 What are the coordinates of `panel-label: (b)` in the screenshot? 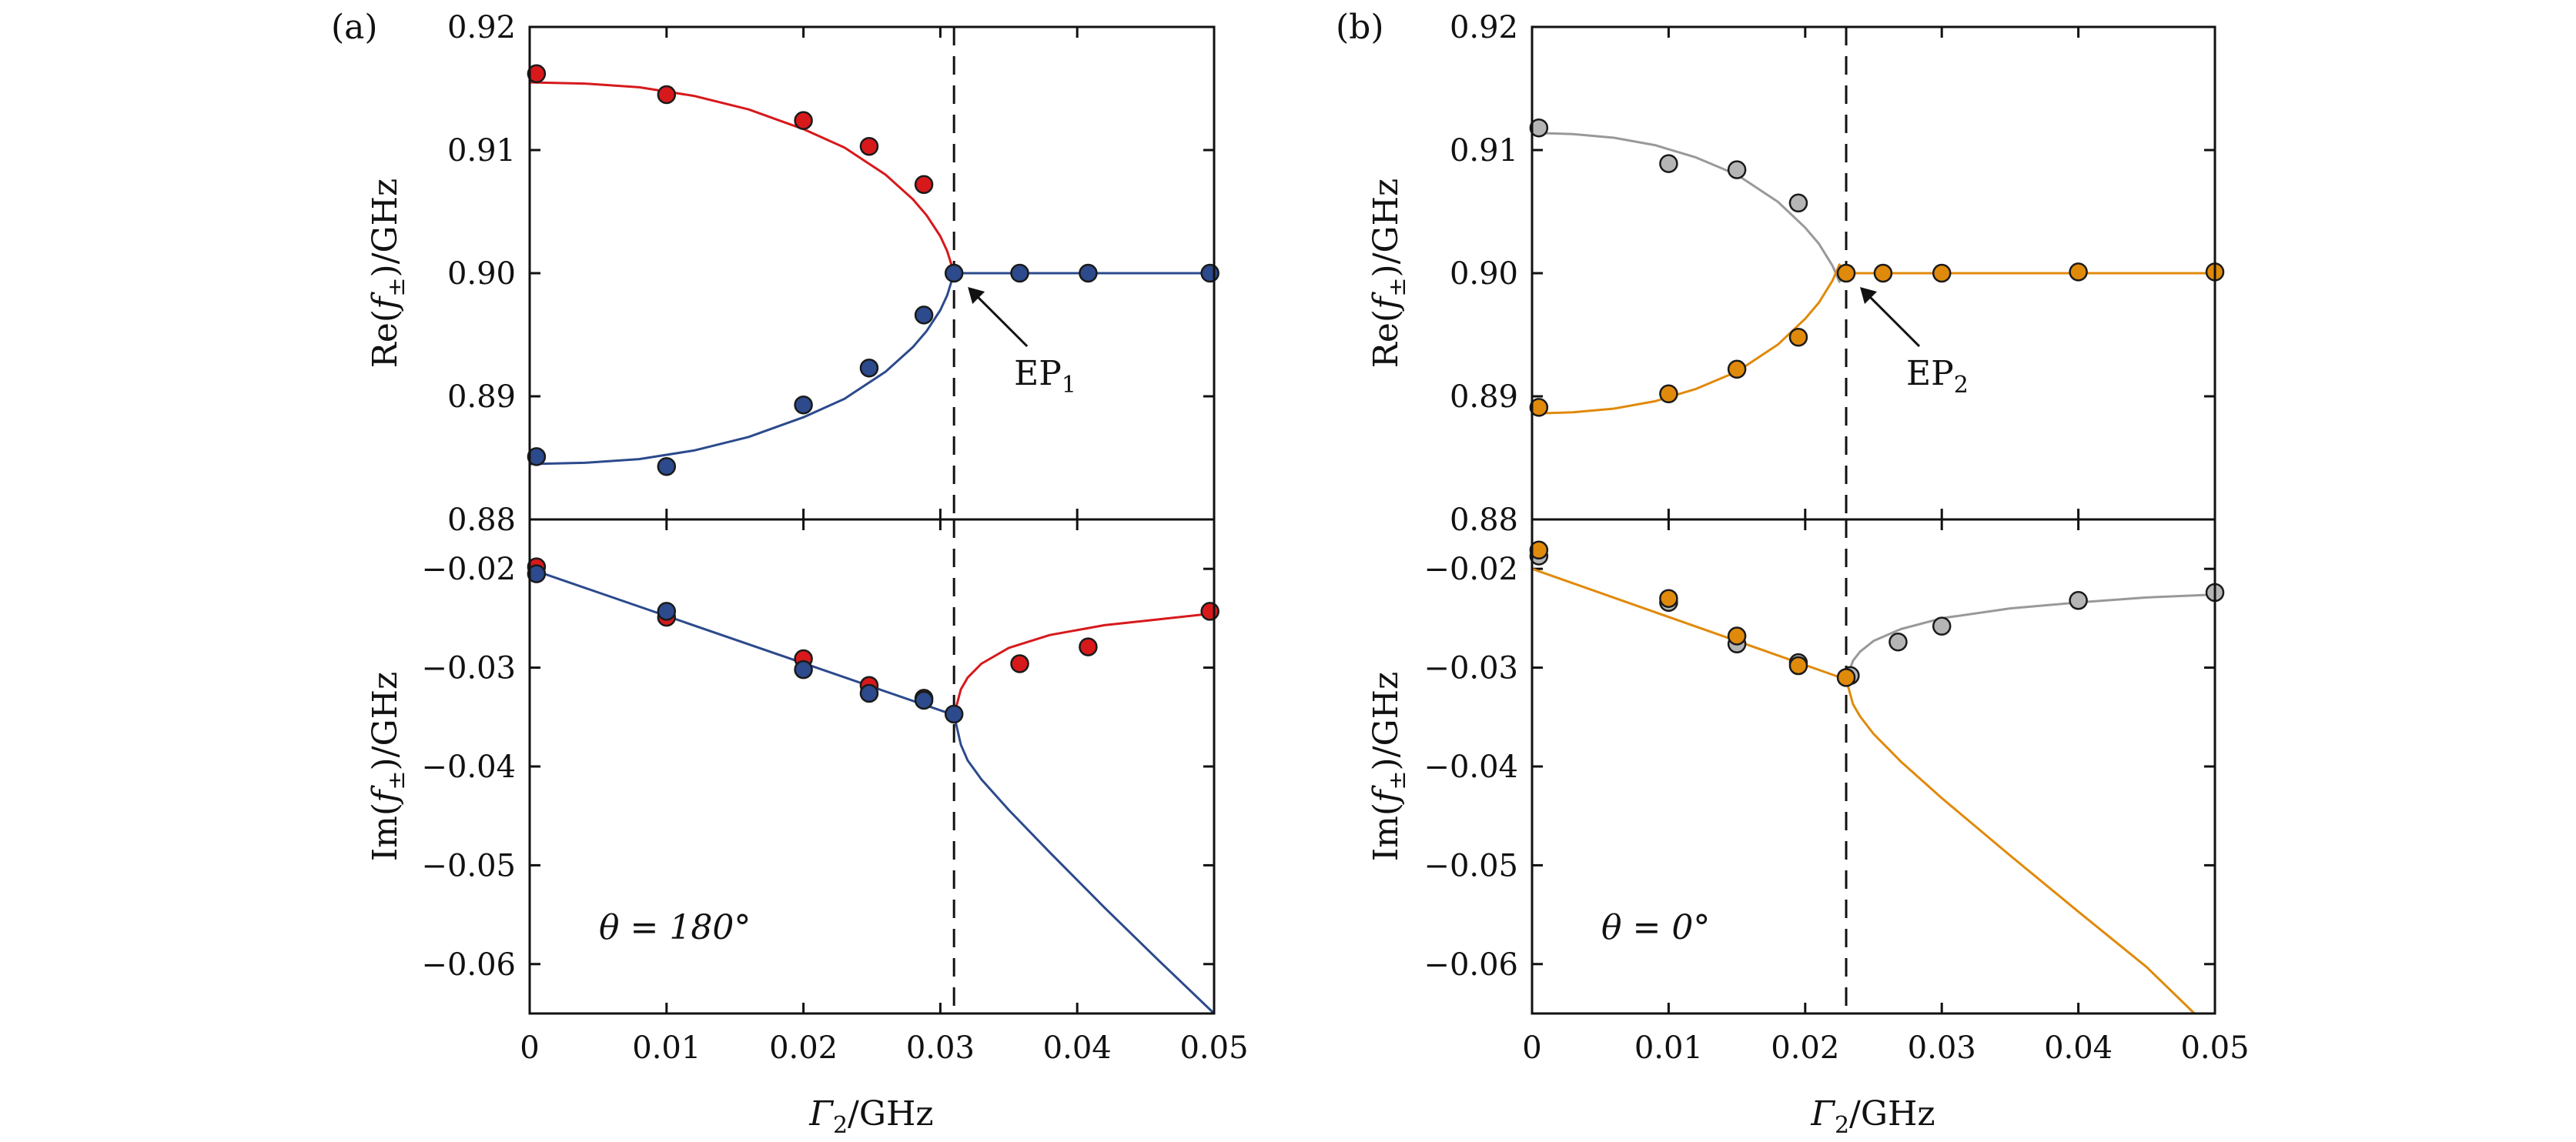 It's located at (1360, 28).